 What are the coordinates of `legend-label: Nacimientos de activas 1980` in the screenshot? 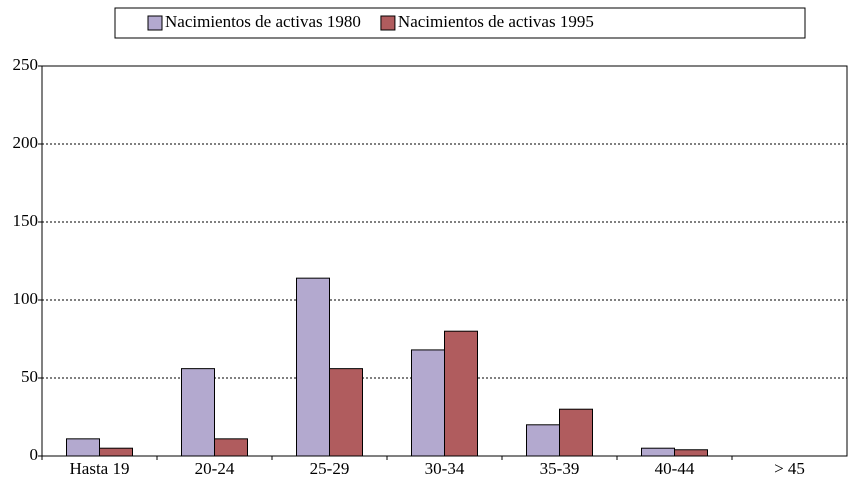 It's located at (263, 21).